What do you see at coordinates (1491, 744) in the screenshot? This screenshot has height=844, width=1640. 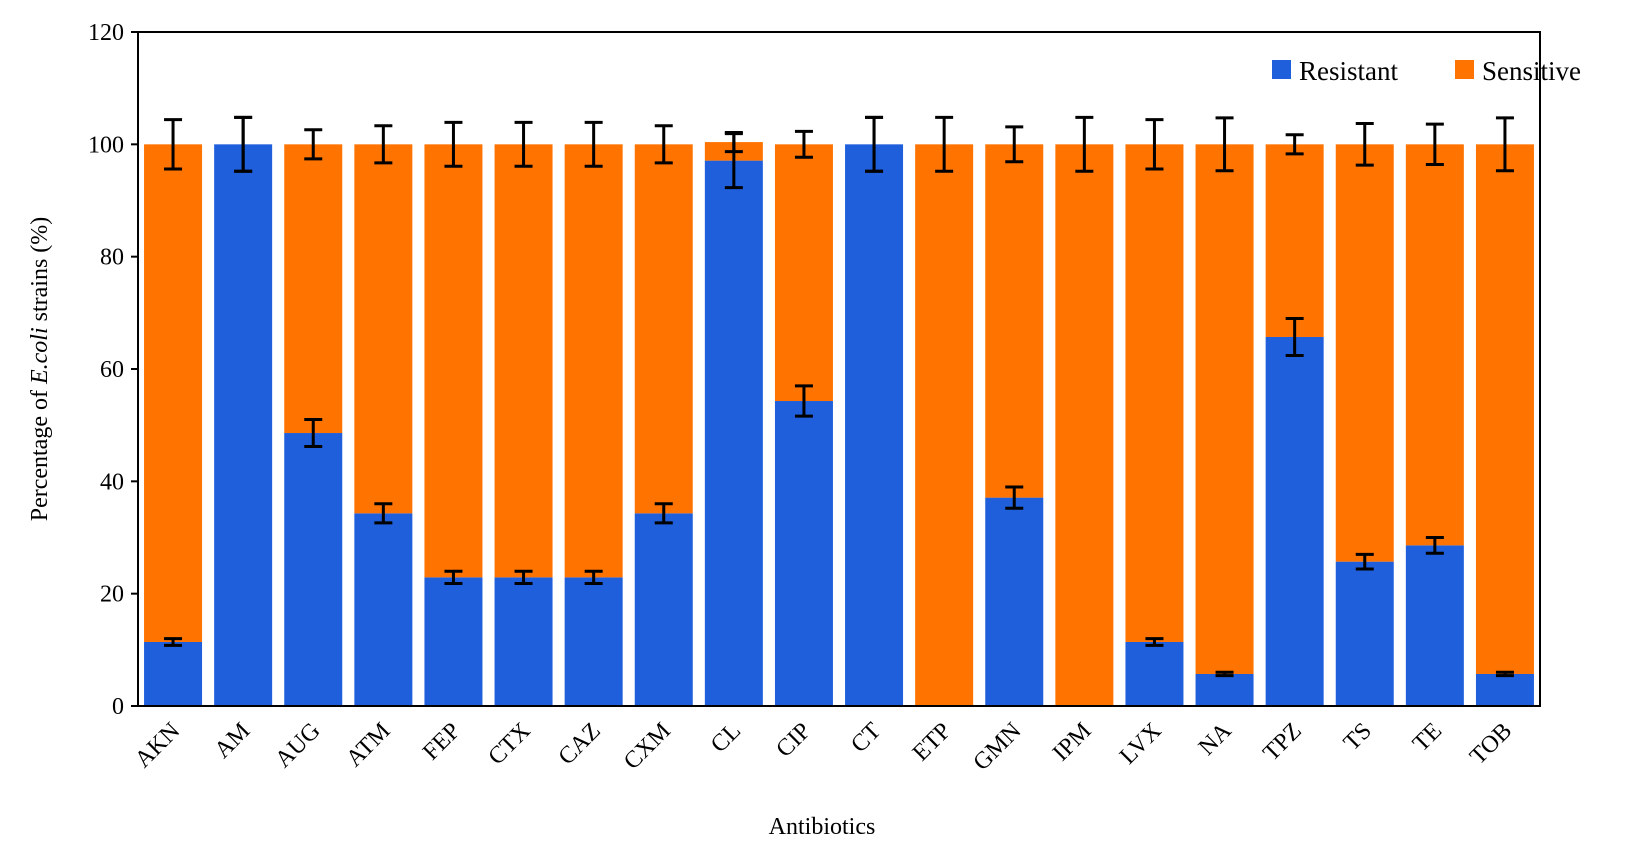 I see `x-tick-label-tob: TOB` at bounding box center [1491, 744].